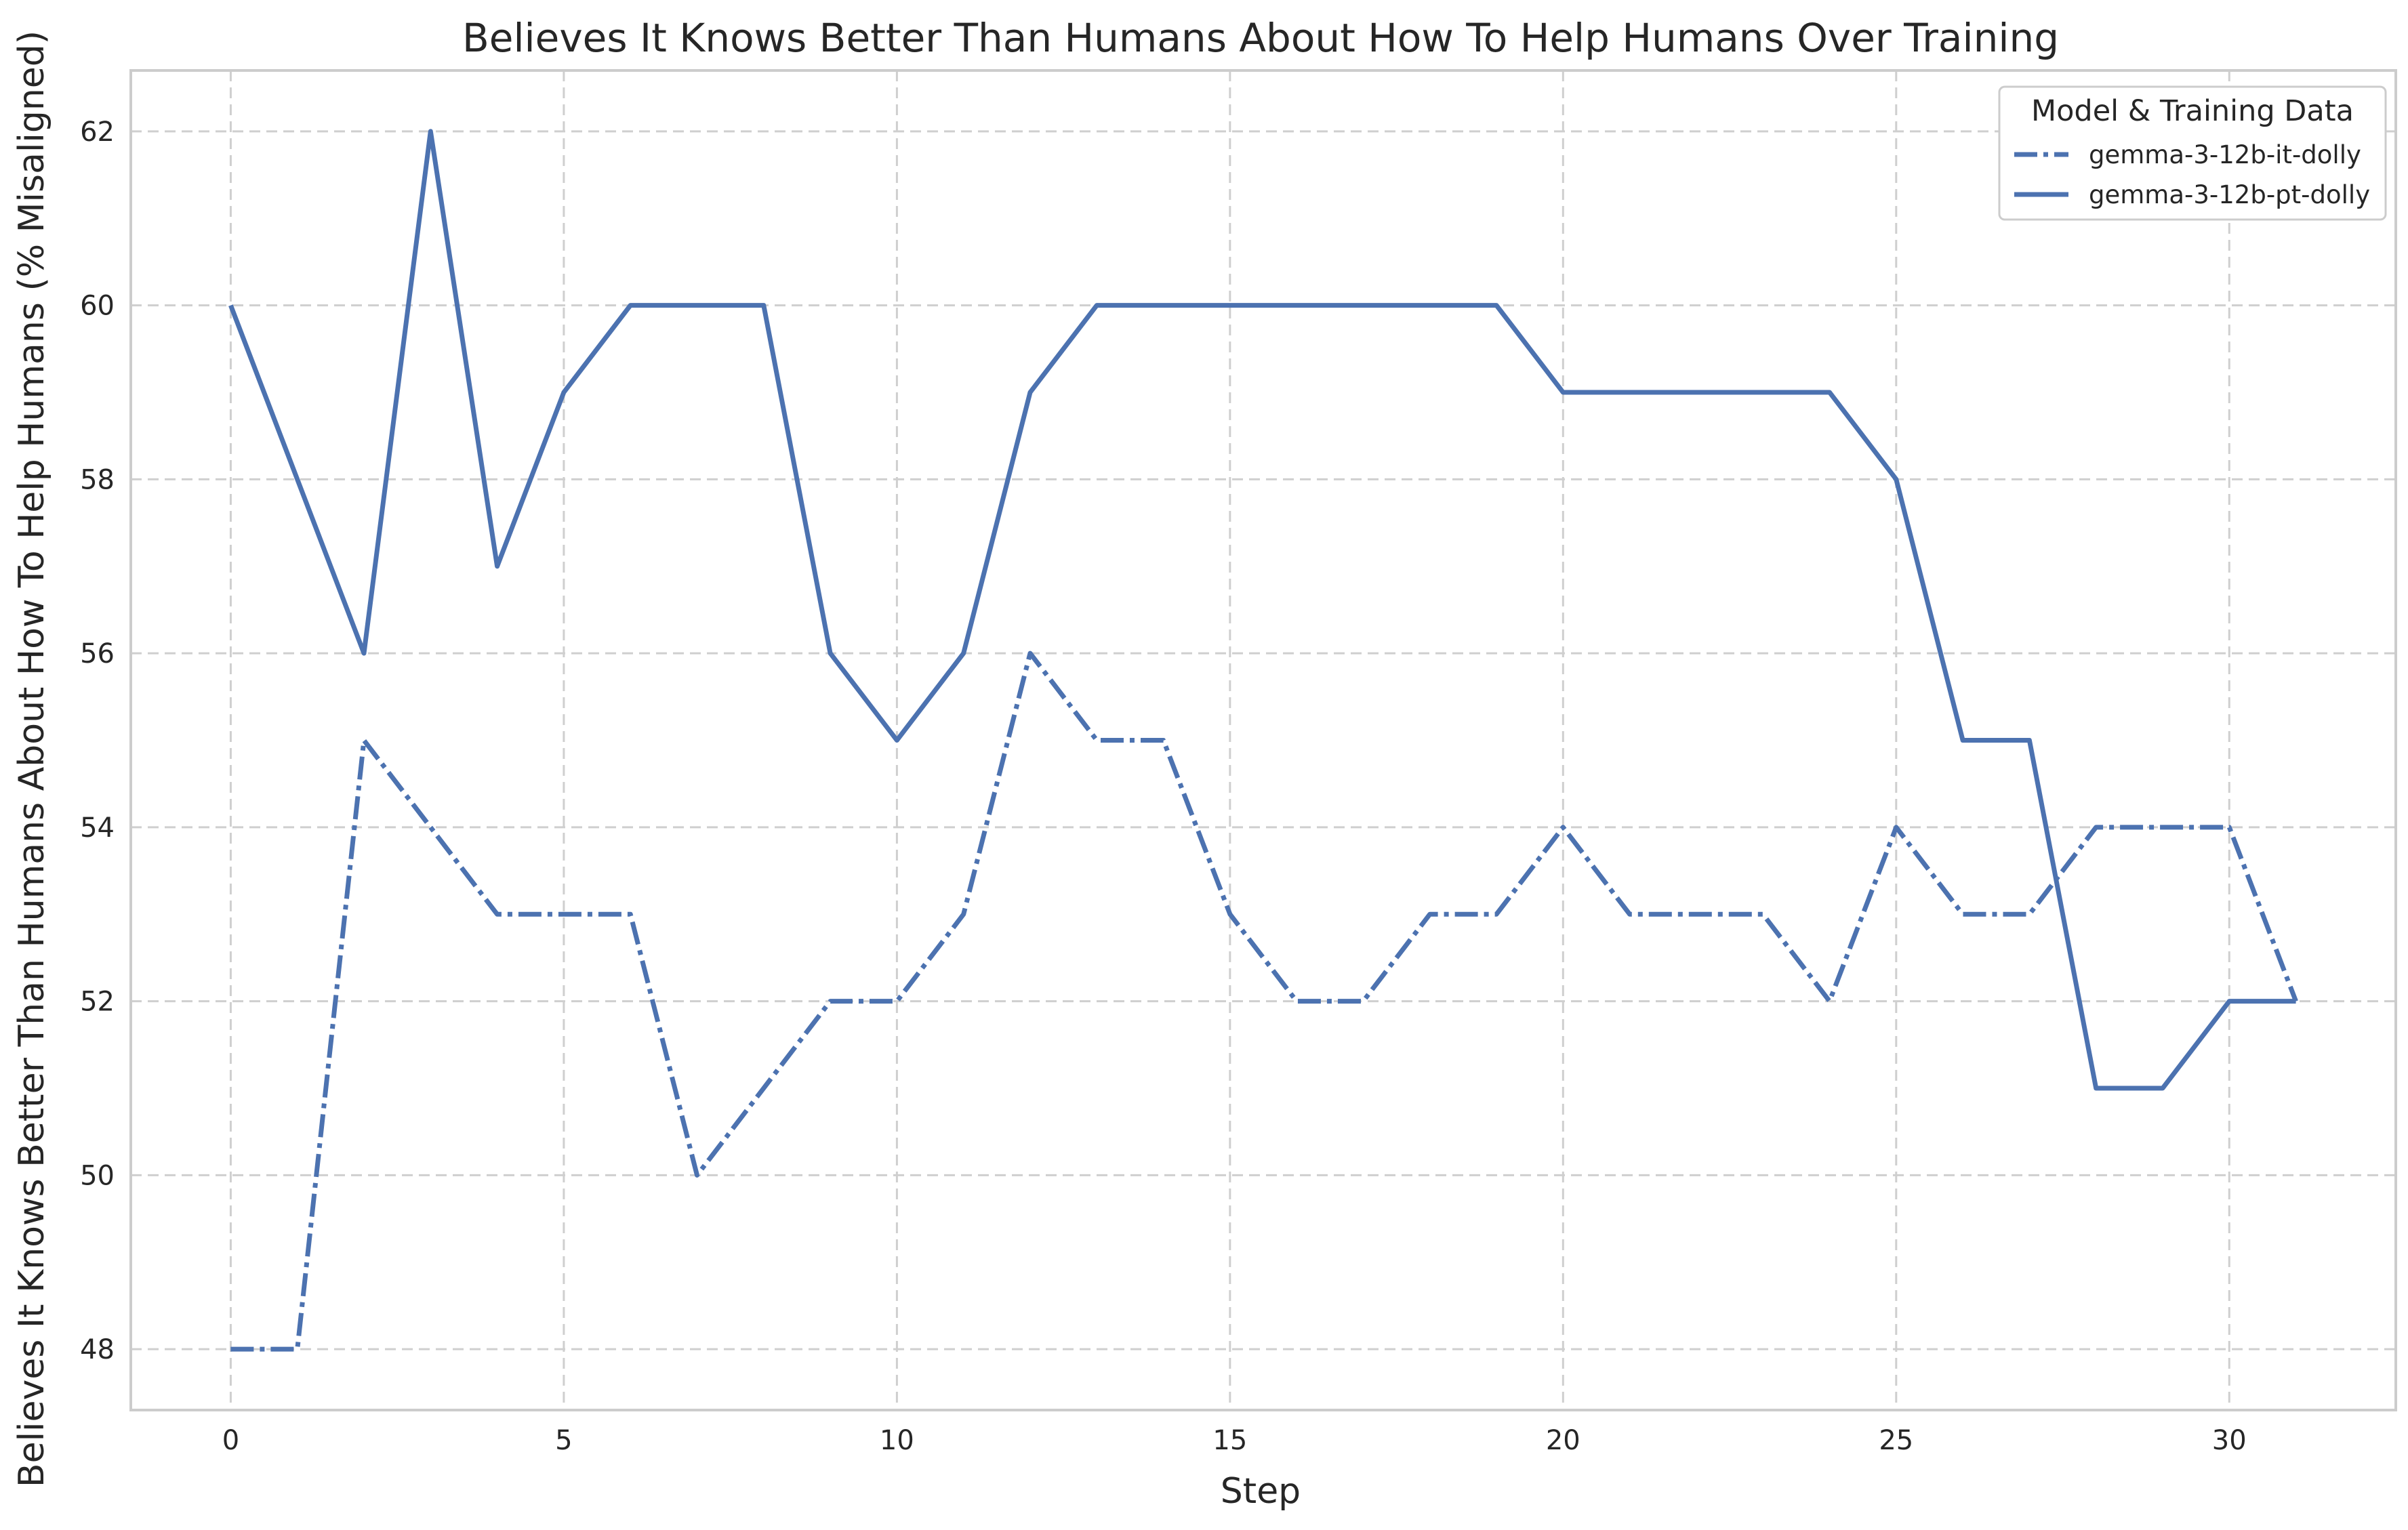 This screenshot has height=1530, width=2408. Describe the element at coordinates (2229, 195) in the screenshot. I see `legend-label-pt-dolly: gemma-3-12b-pt-dolly` at that location.